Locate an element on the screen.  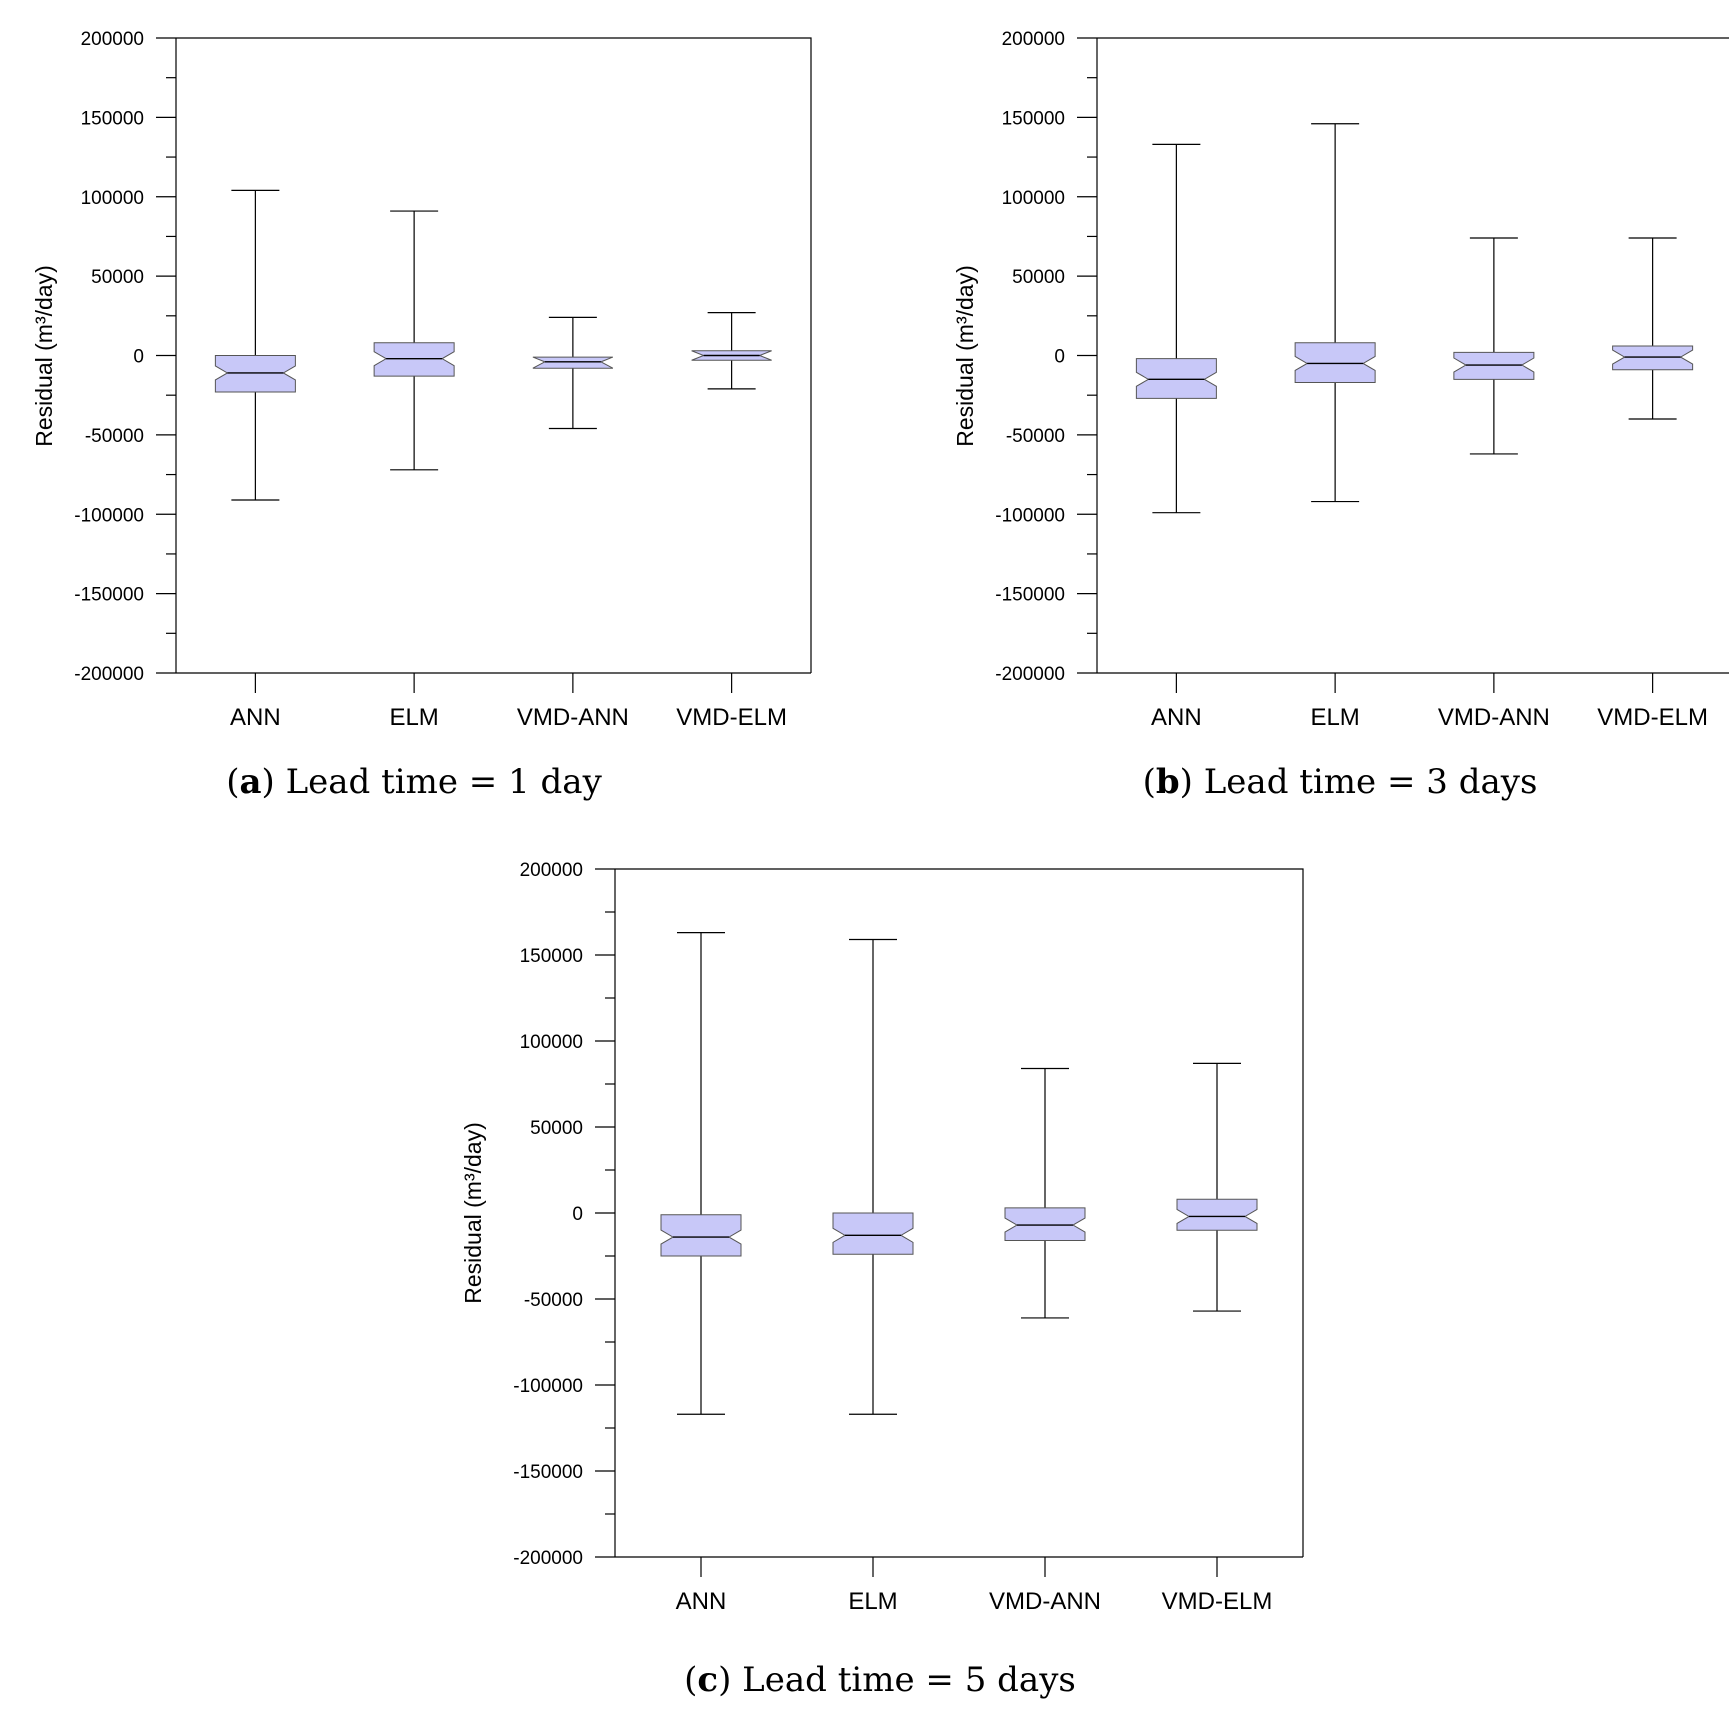
panel-a-y-tick-label: -200000 is located at coordinates (109, 674).